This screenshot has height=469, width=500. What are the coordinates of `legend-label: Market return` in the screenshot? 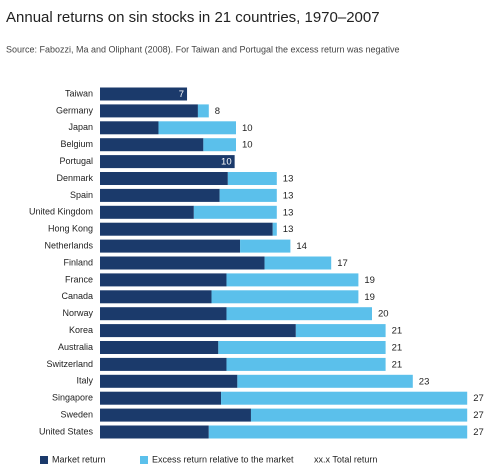 It's located at (79, 459).